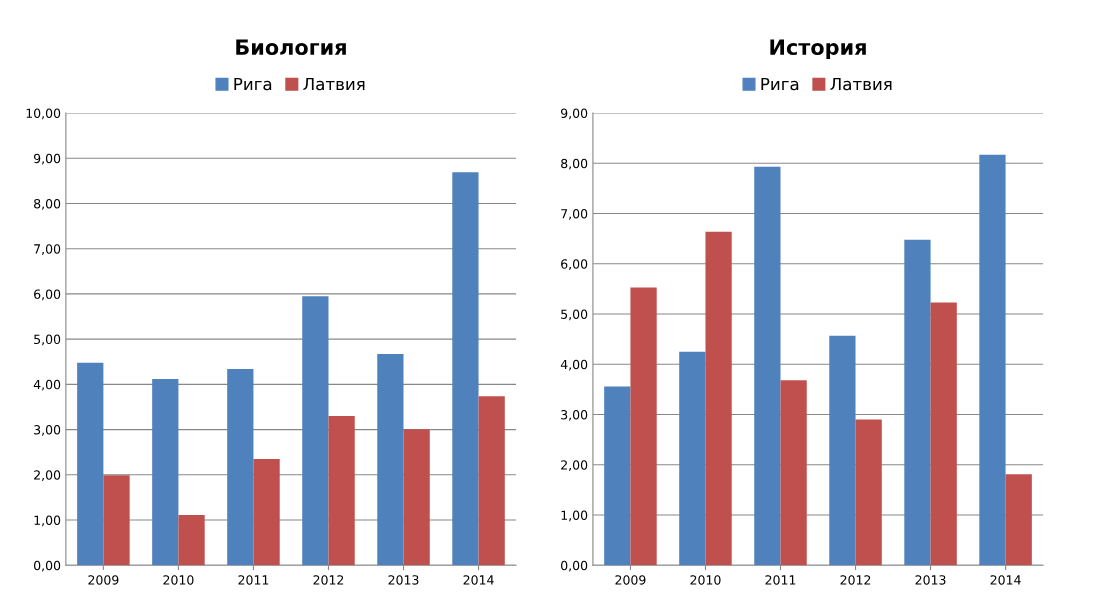 Image resolution: width=1098 pixels, height=595 pixels. What do you see at coordinates (291, 47) in the screenshot?
I see `chart-title: Биология` at bounding box center [291, 47].